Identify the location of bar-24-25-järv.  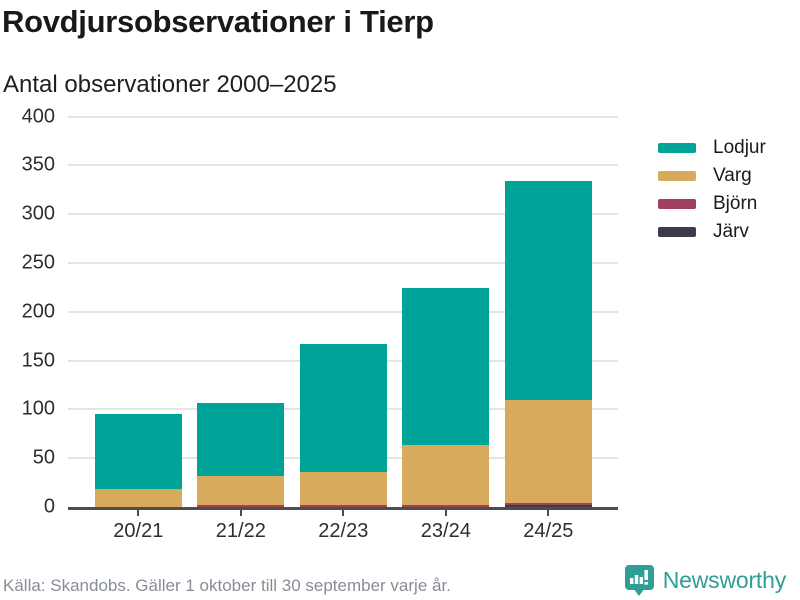
(548, 506).